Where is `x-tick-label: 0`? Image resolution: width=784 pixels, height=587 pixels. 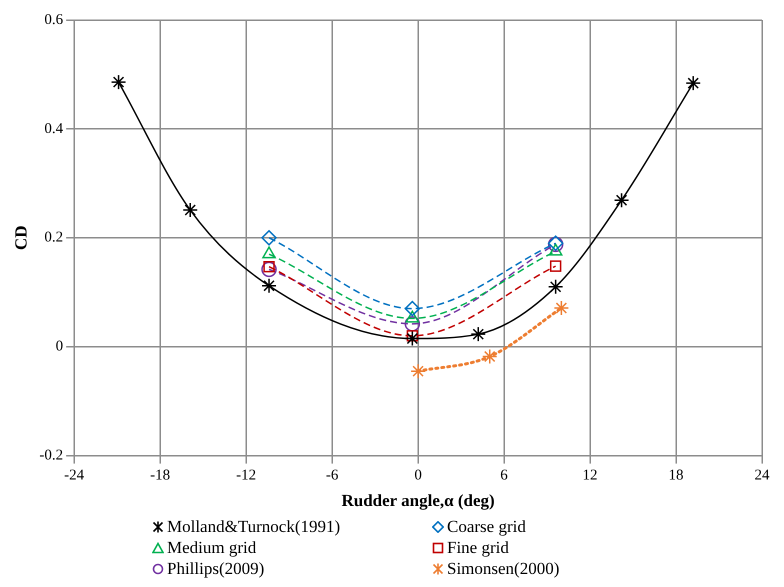 x-tick-label: 0 is located at coordinates (418, 476).